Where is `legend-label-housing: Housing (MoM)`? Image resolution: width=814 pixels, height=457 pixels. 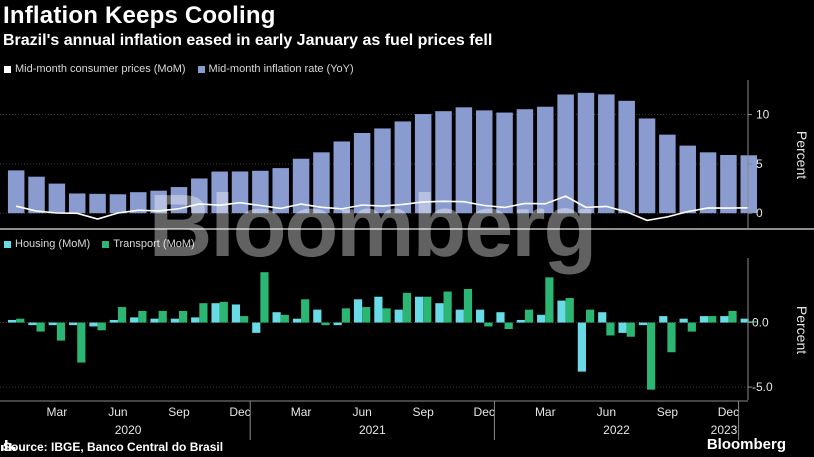
legend-label-housing: Housing (MoM) is located at coordinates (53, 244).